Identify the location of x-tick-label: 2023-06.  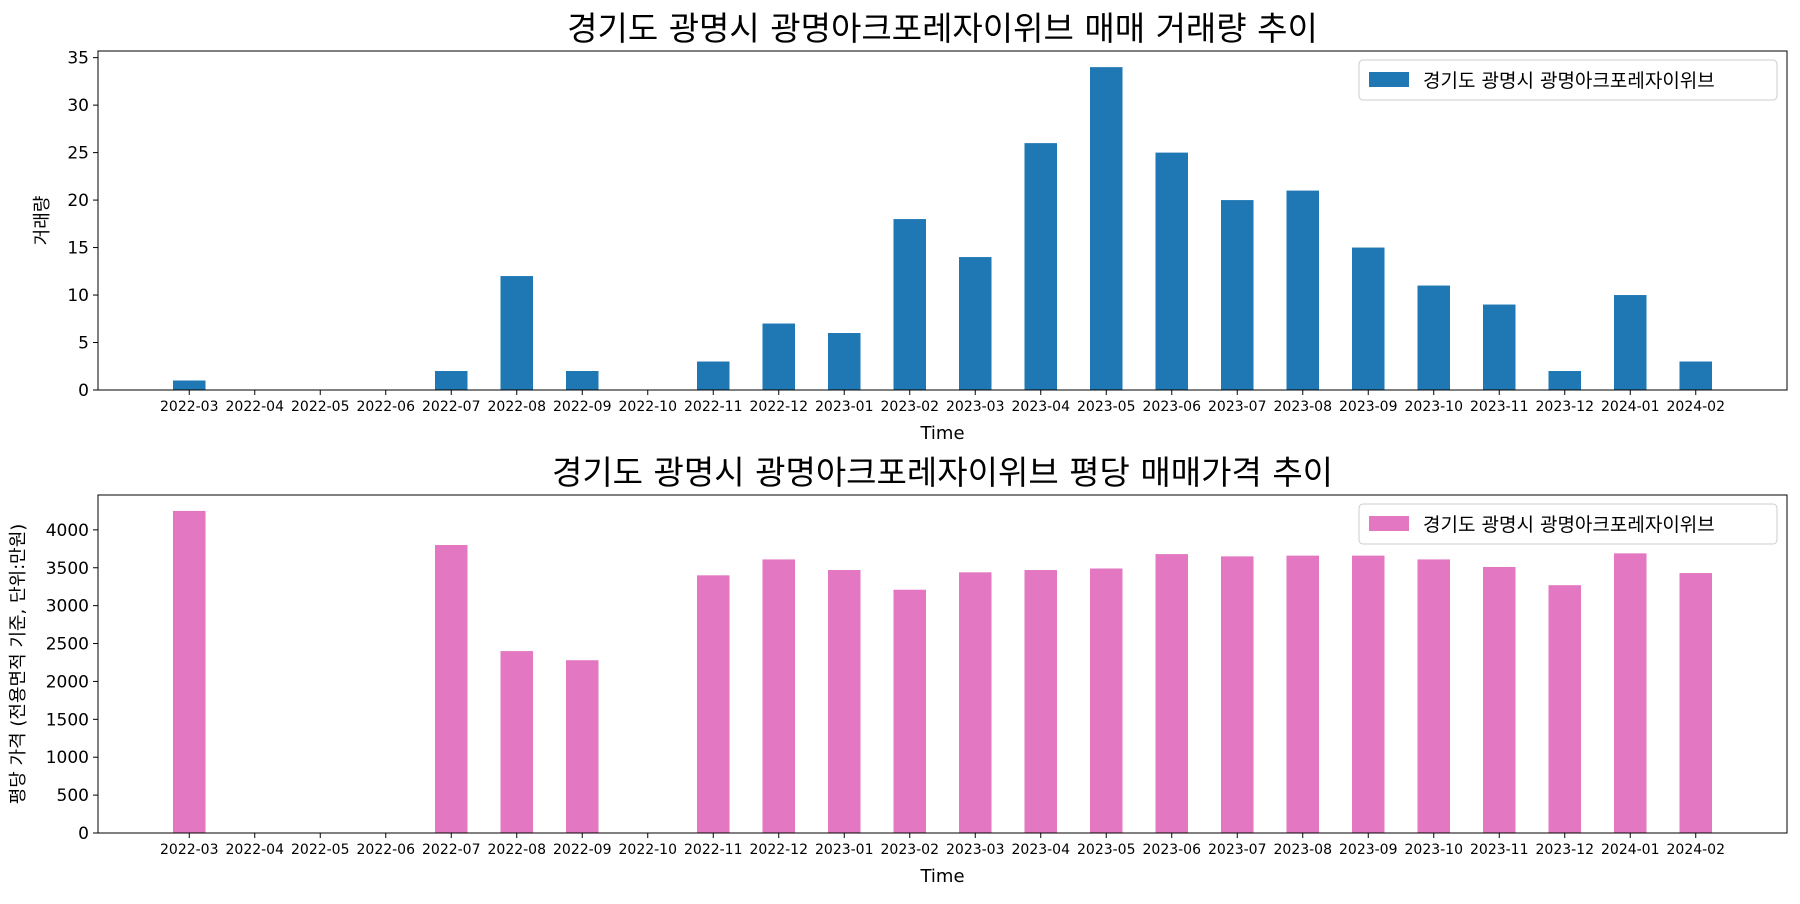
(1172, 850).